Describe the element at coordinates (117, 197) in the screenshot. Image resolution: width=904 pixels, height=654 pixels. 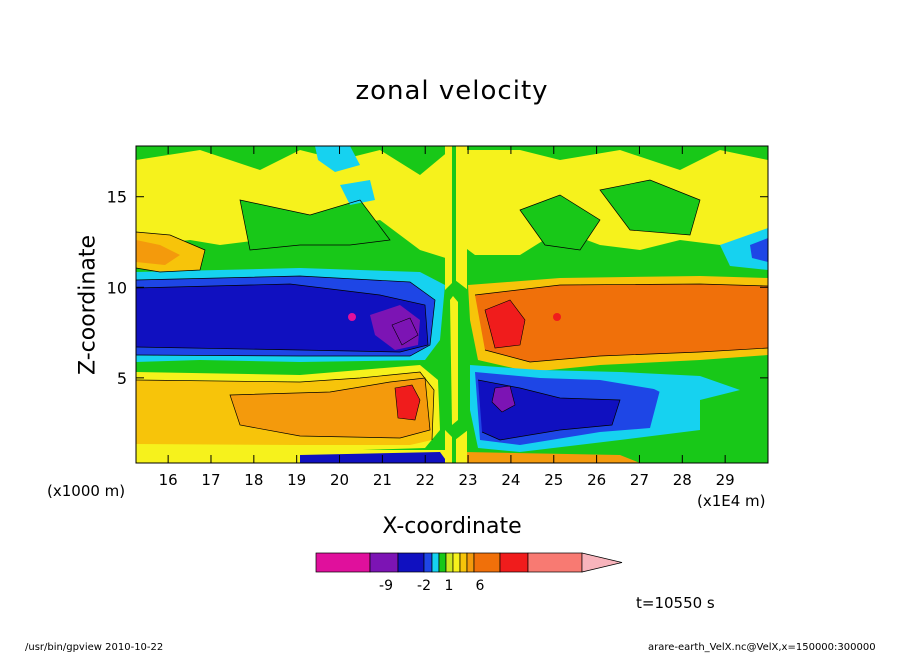
I see `y-tick-label: 15` at that location.